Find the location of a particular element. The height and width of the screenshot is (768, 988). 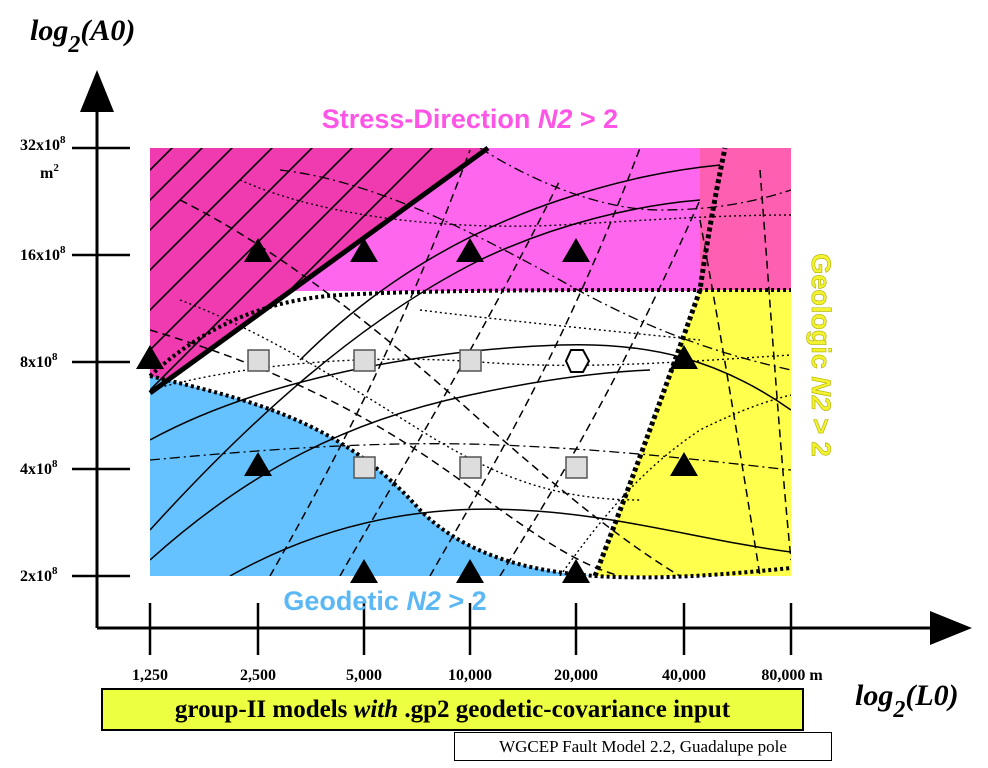

caption-text-2: with is located at coordinates (376, 709).